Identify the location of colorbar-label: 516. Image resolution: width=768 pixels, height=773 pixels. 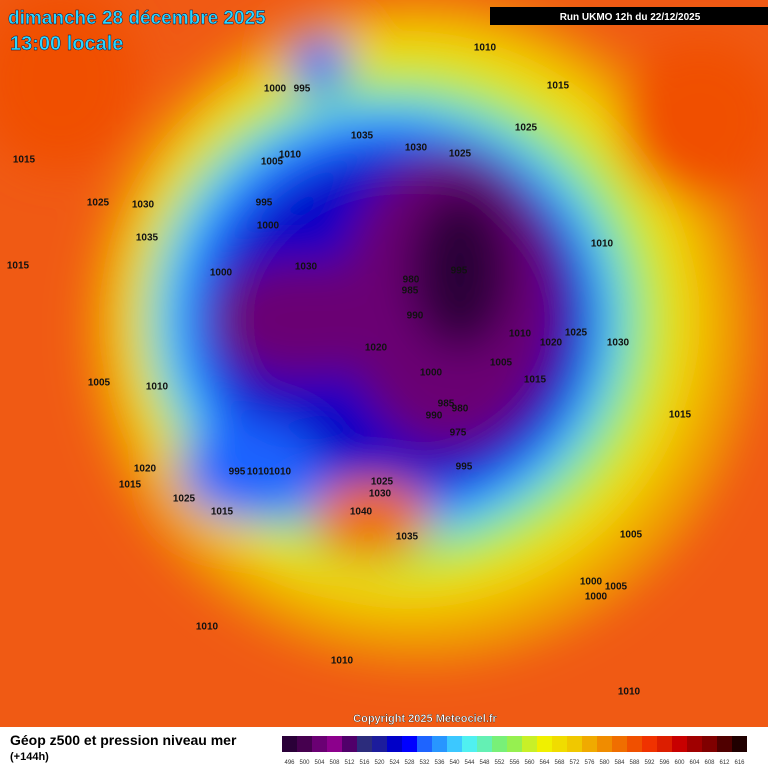
(364, 763).